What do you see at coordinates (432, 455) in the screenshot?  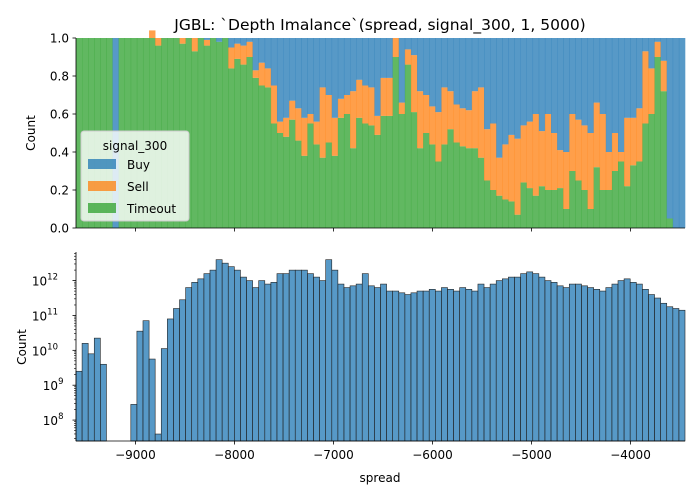 I see `bottom-xtick-label: −6000` at bounding box center [432, 455].